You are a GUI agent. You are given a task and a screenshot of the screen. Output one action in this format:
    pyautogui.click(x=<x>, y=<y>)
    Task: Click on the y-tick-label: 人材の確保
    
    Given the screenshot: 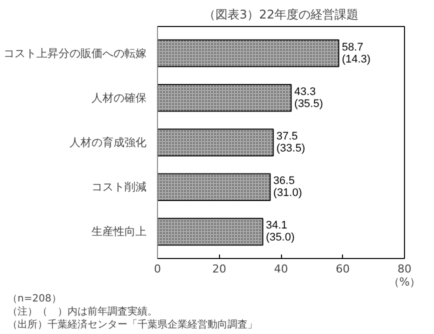 What is the action you would take?
    pyautogui.click(x=119, y=97)
    